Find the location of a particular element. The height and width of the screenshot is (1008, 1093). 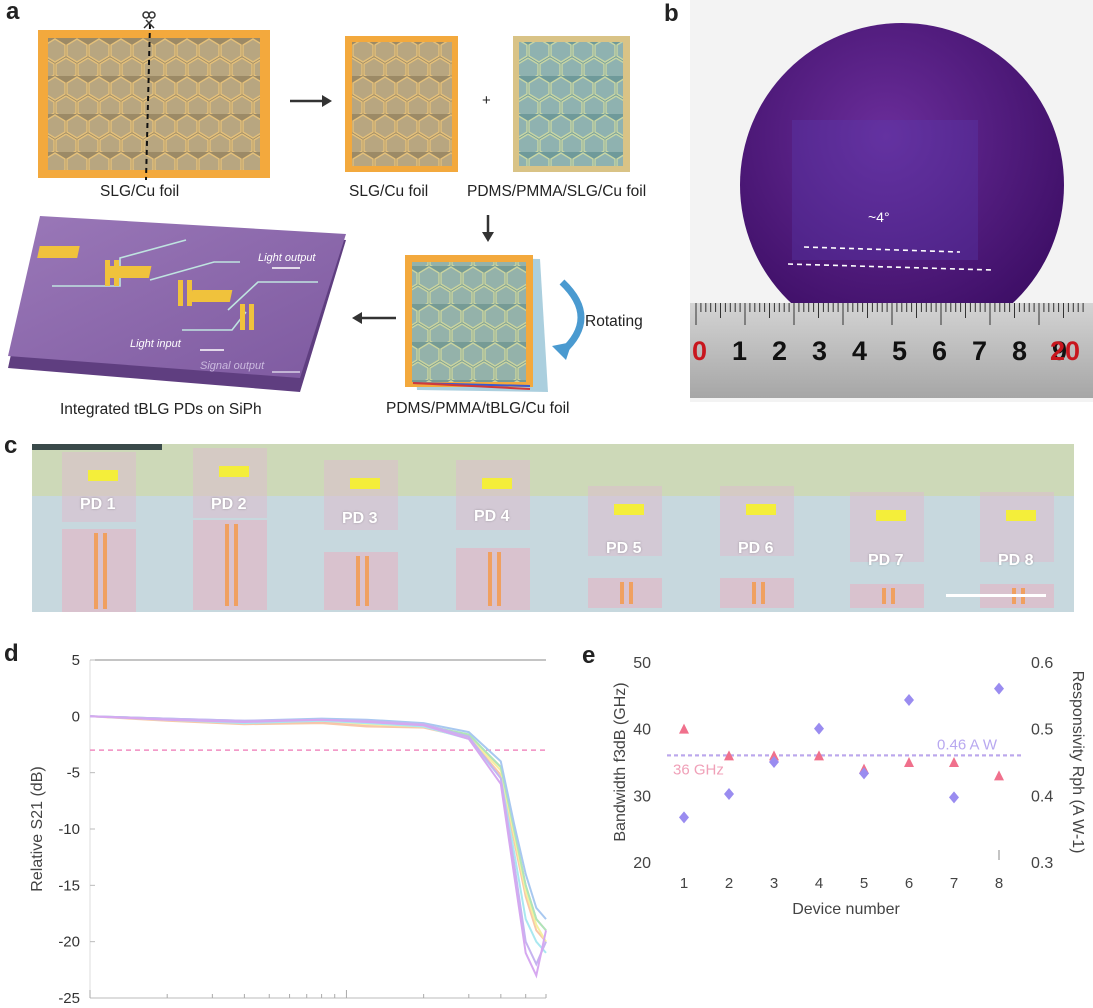

panel-label-b: b is located at coordinates (671, 13).